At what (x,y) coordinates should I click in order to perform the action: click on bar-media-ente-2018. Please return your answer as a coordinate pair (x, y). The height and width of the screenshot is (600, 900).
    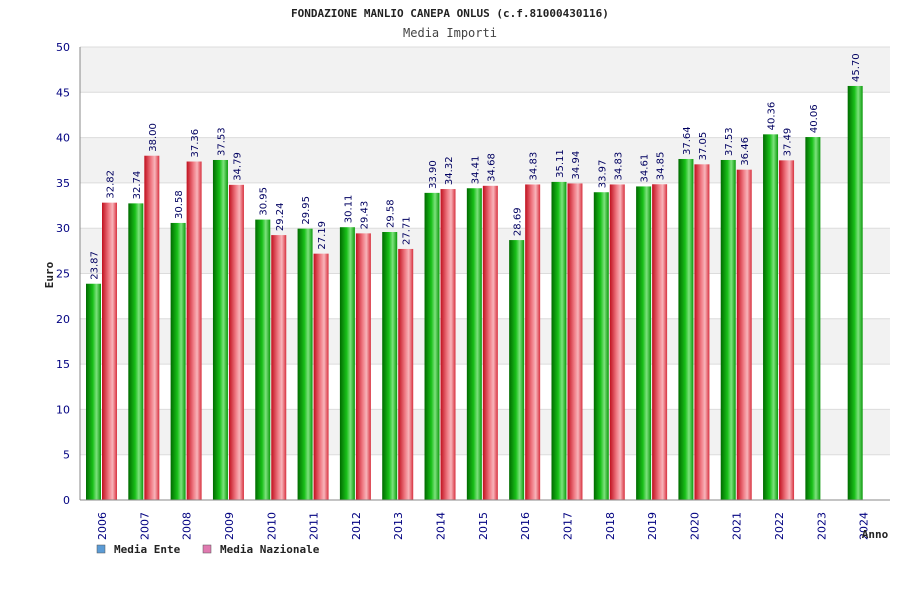
    Looking at the image, I should click on (601, 346).